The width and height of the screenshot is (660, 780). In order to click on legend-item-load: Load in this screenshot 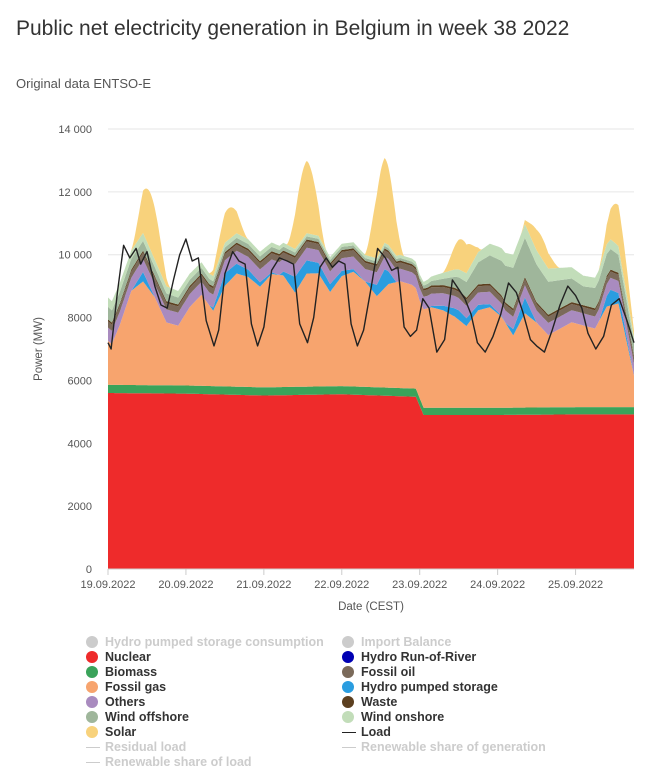, I will do `click(366, 732)`.